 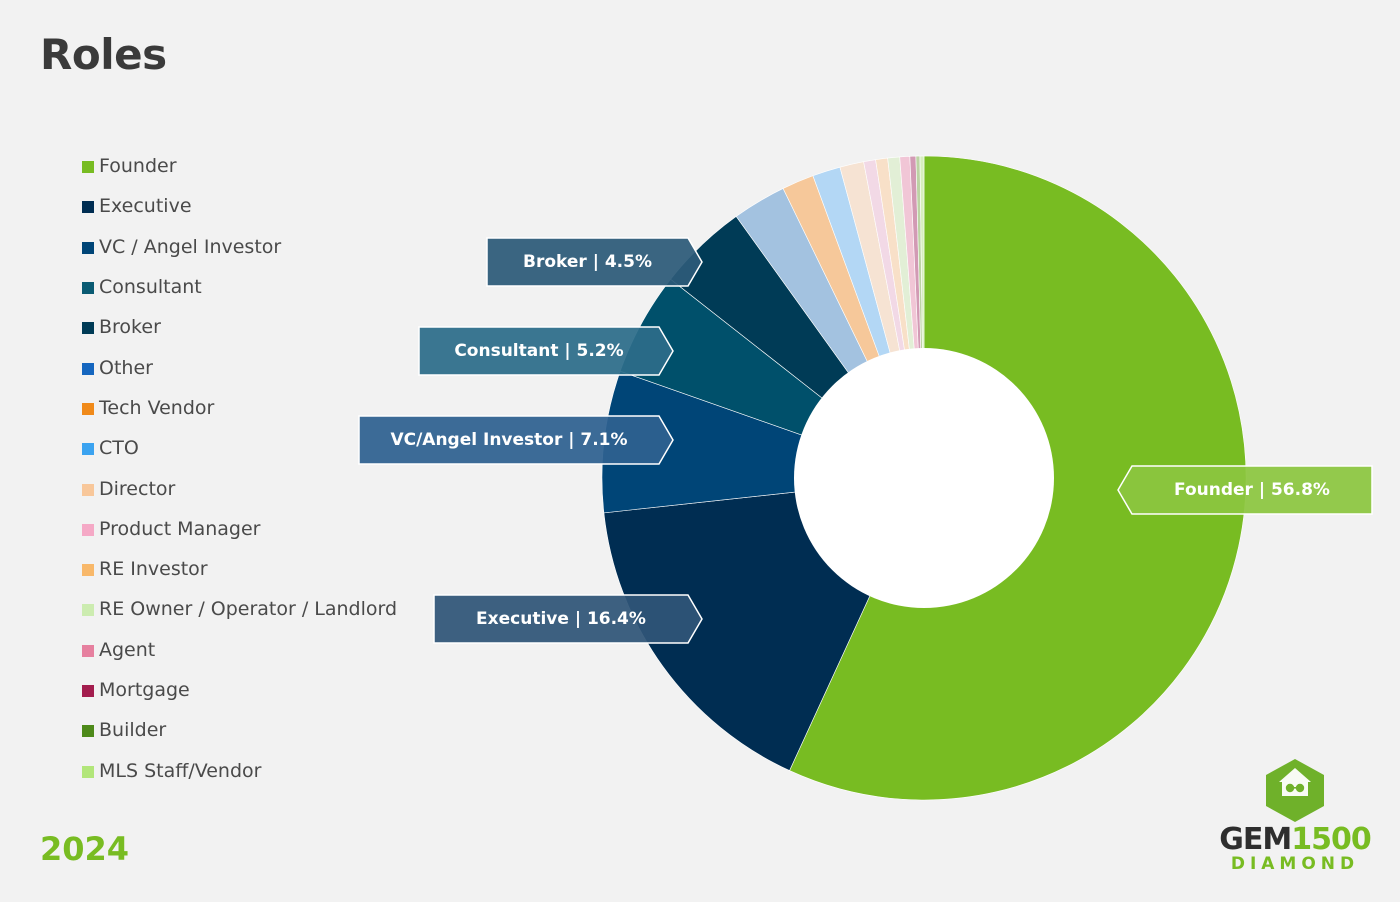 What do you see at coordinates (239, 327) in the screenshot?
I see `legend-item-broker: Broker` at bounding box center [239, 327].